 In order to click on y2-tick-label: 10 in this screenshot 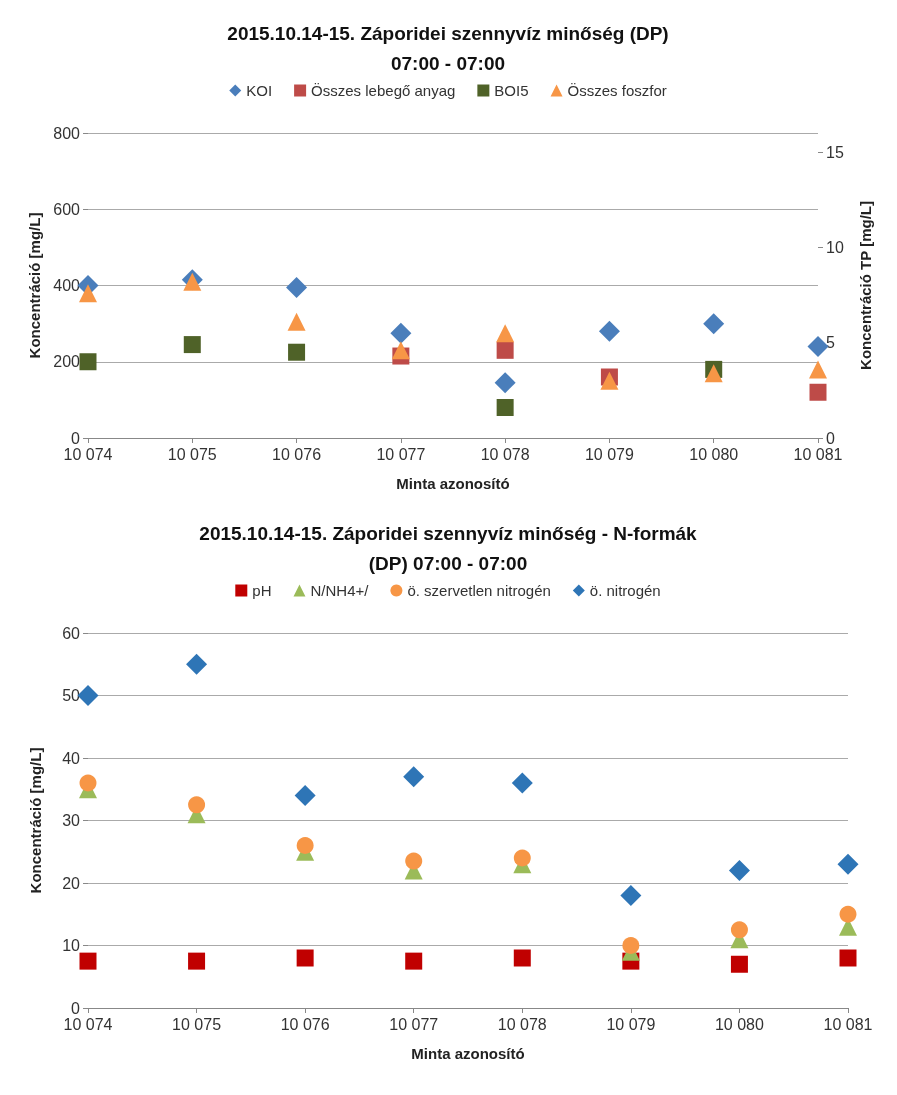, I will do `click(835, 247)`.